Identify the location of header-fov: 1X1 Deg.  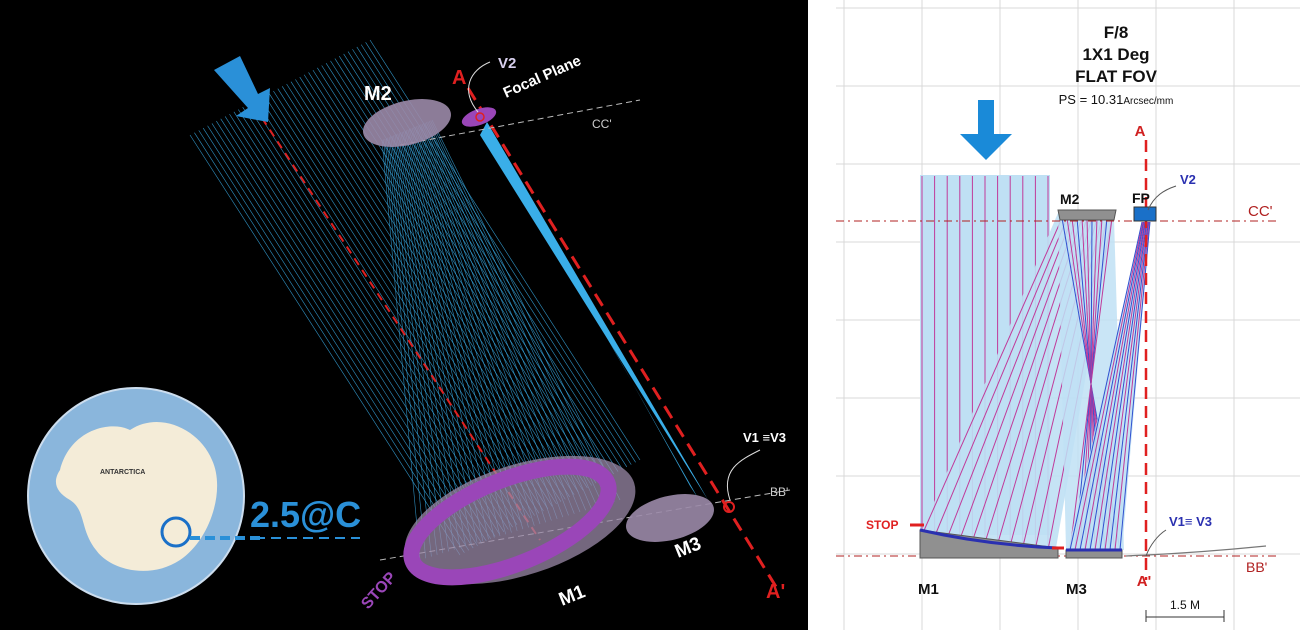
(1115, 54).